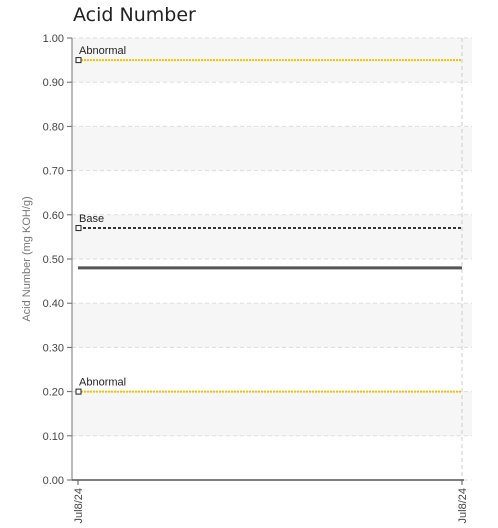  What do you see at coordinates (91, 219) in the screenshot?
I see `reference-line-label: Base` at bounding box center [91, 219].